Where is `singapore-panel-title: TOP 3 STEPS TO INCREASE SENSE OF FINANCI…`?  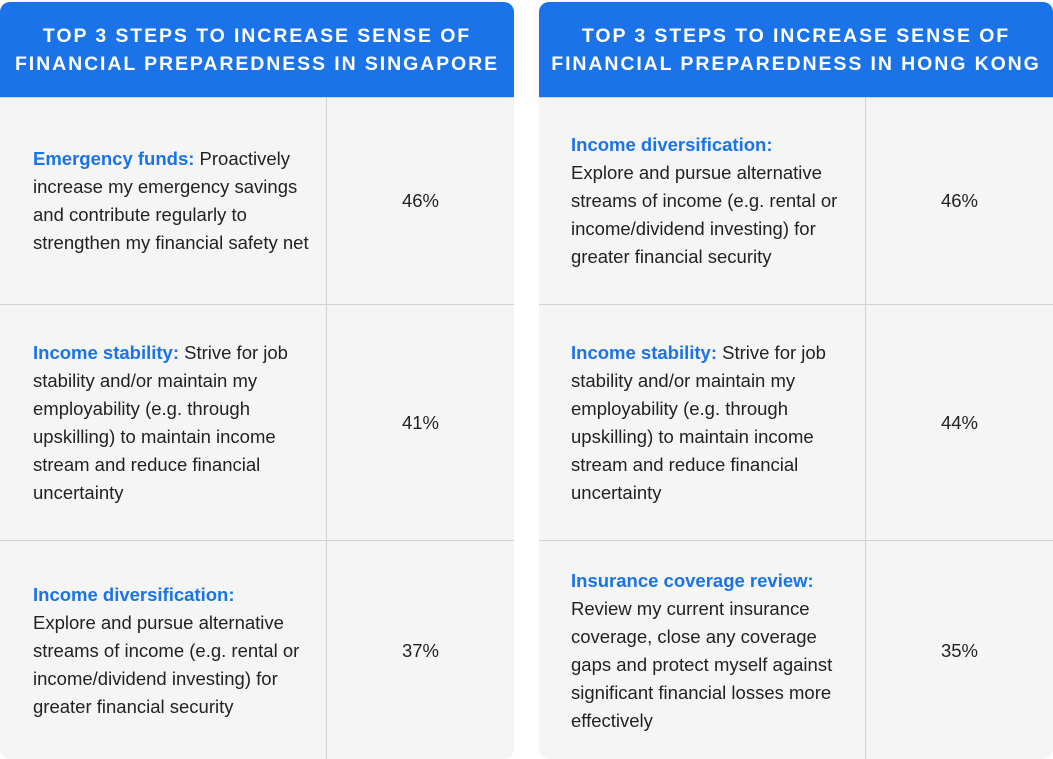 singapore-panel-title: TOP 3 STEPS TO INCREASE SENSE OF FINANCI… is located at coordinates (257, 49).